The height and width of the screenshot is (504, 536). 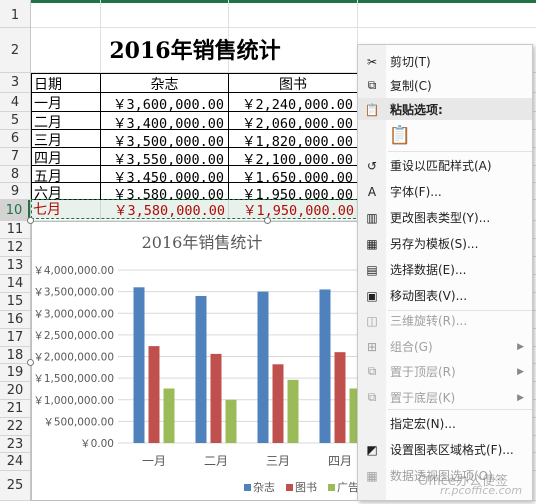 I want to click on y-tick-label: ￥1,500,000.00, so click(x=73, y=379).